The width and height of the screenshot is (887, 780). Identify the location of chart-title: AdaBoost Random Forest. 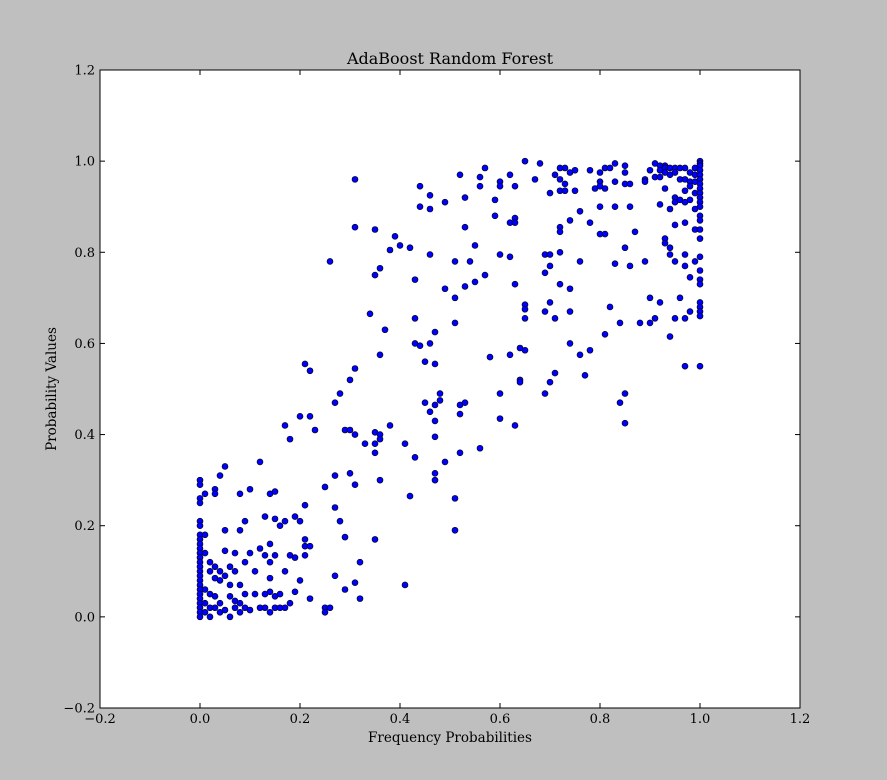
(450, 58).